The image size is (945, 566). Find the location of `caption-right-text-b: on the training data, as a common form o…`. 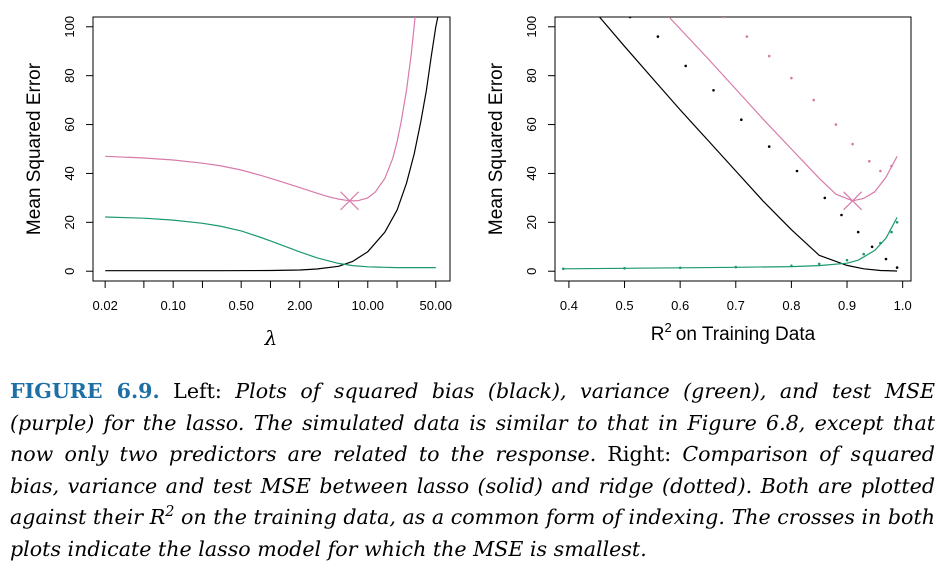

caption-right-text-b: on the training data, as a common form o… is located at coordinates (472, 533).